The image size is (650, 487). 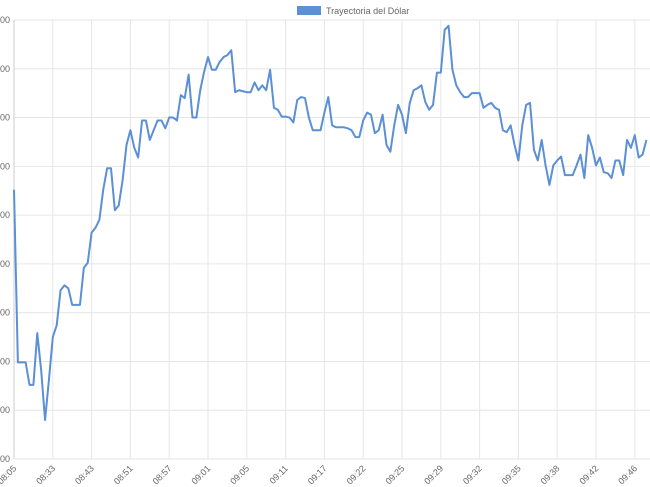 I want to click on x-tick-label: 09:17, so click(x=317, y=474).